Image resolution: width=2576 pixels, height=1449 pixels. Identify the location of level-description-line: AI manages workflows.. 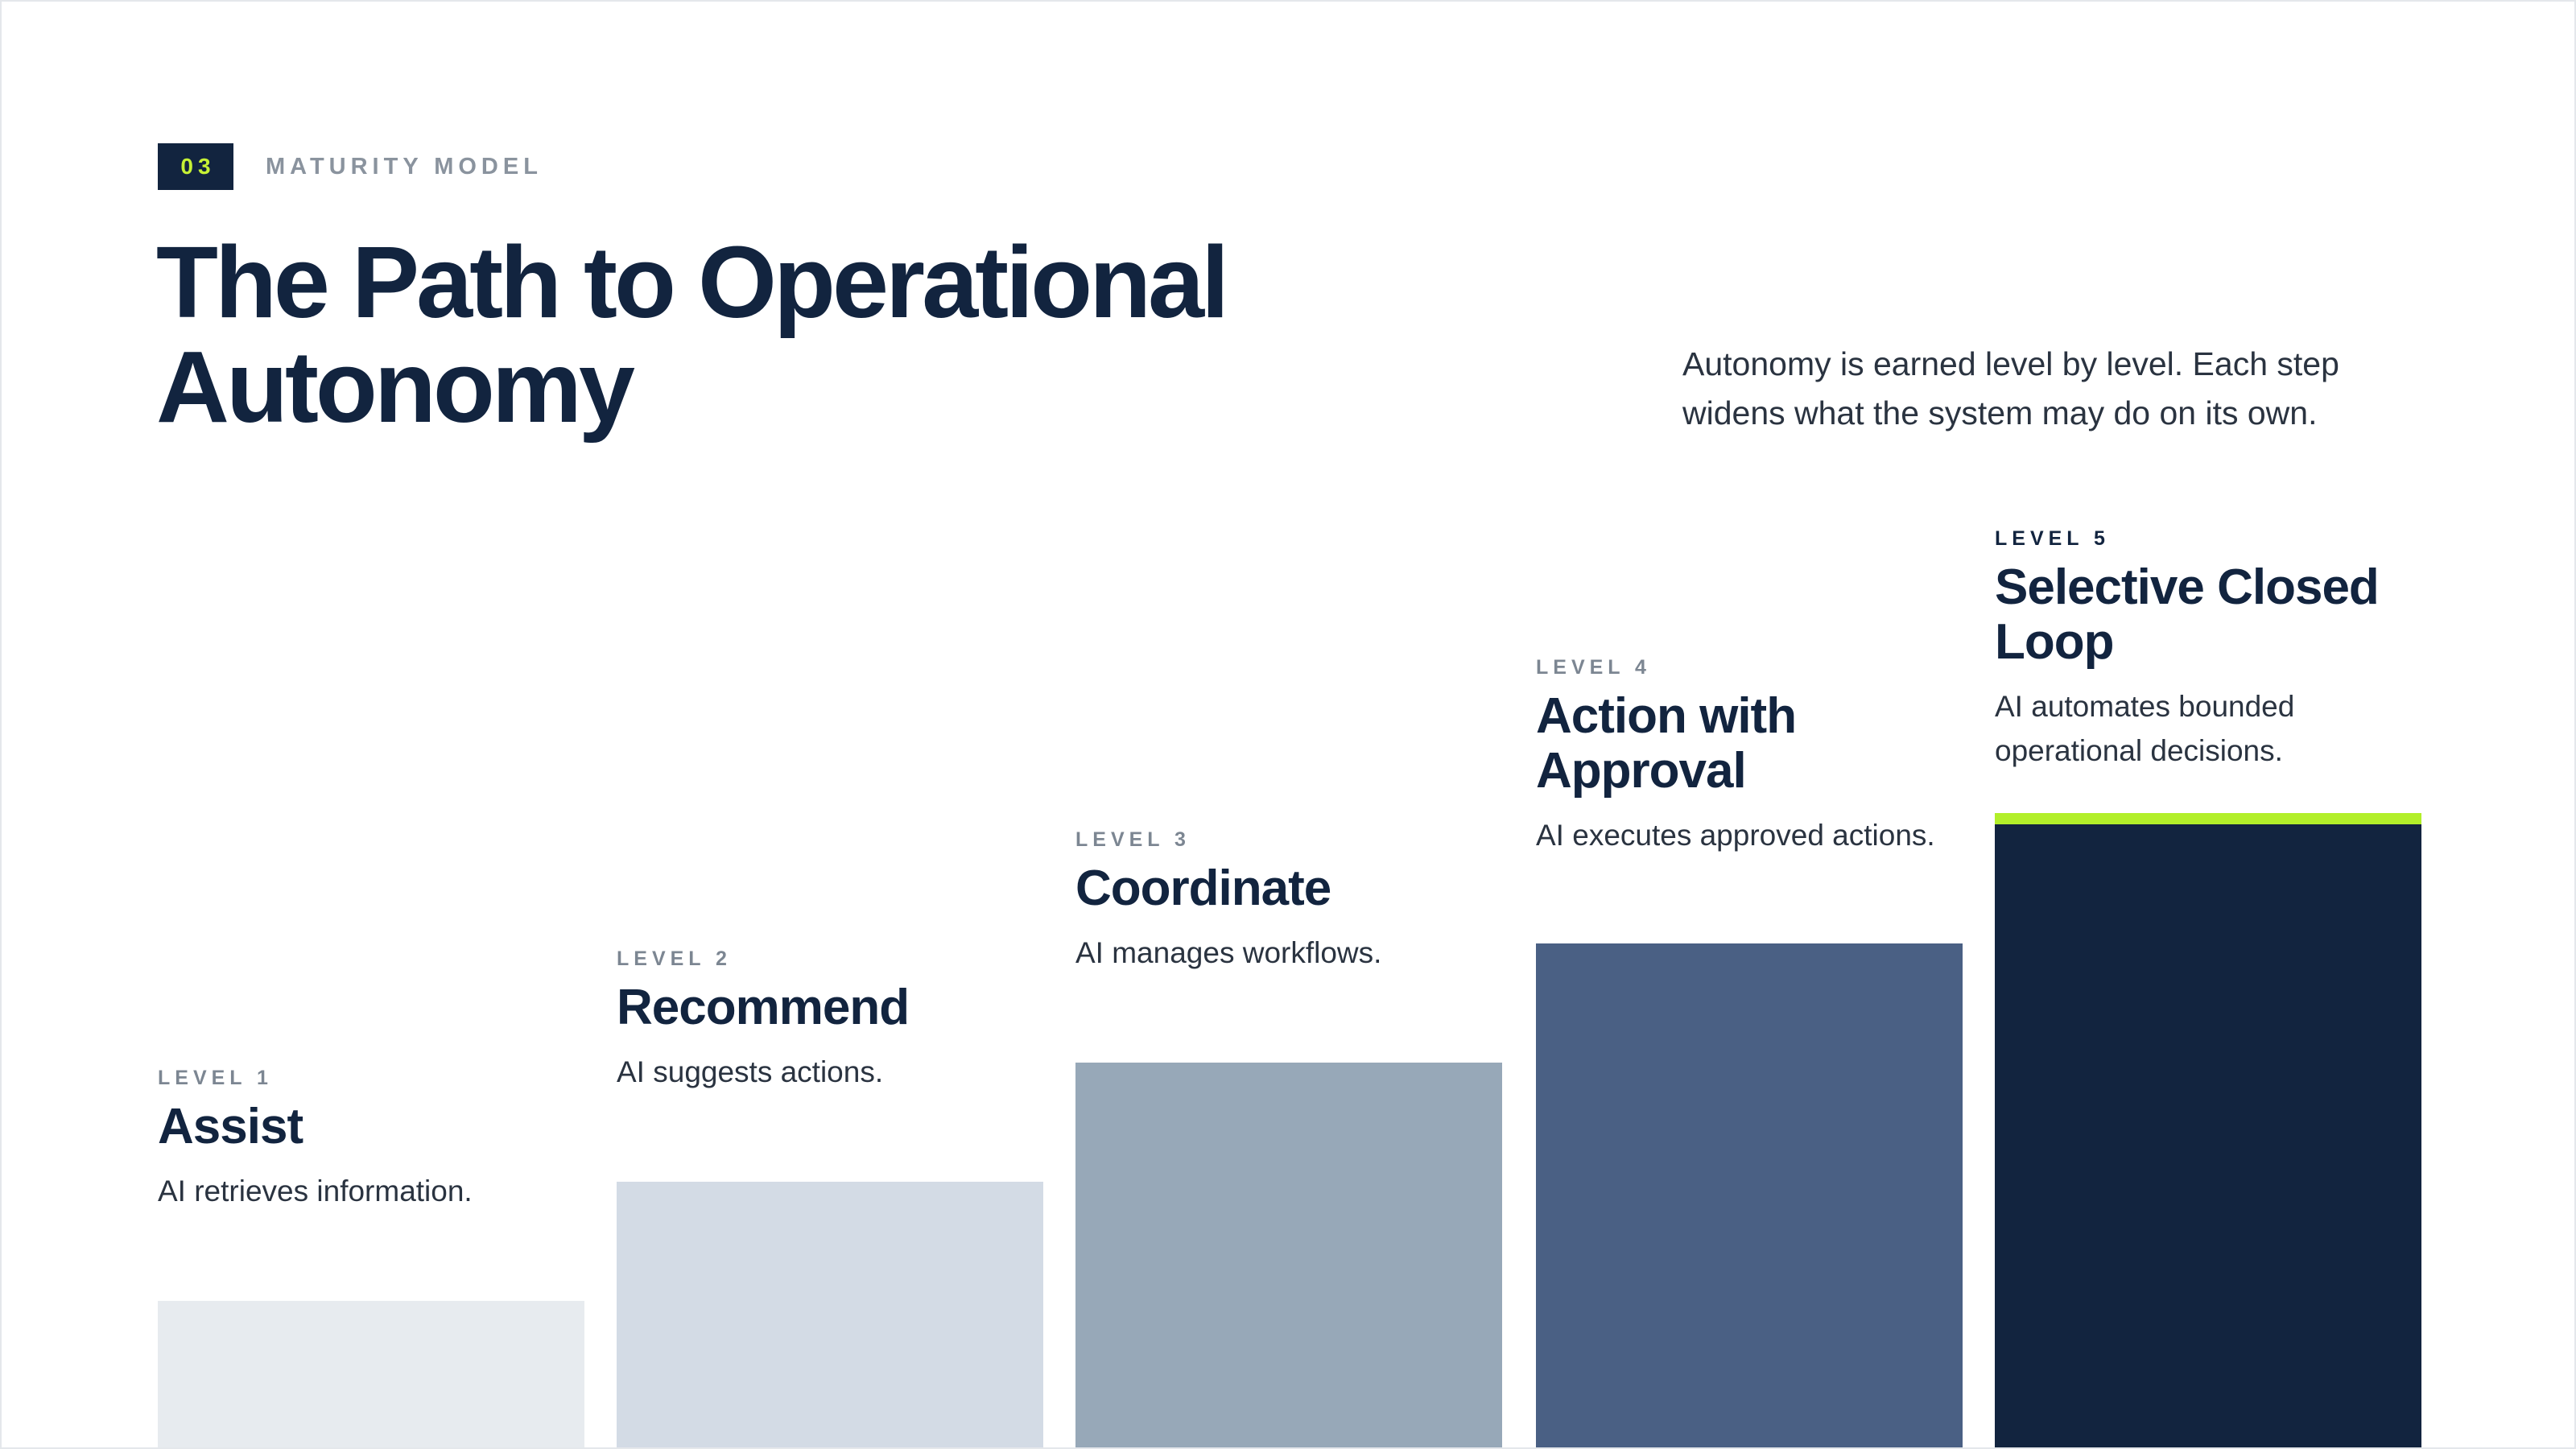
(1228, 952).